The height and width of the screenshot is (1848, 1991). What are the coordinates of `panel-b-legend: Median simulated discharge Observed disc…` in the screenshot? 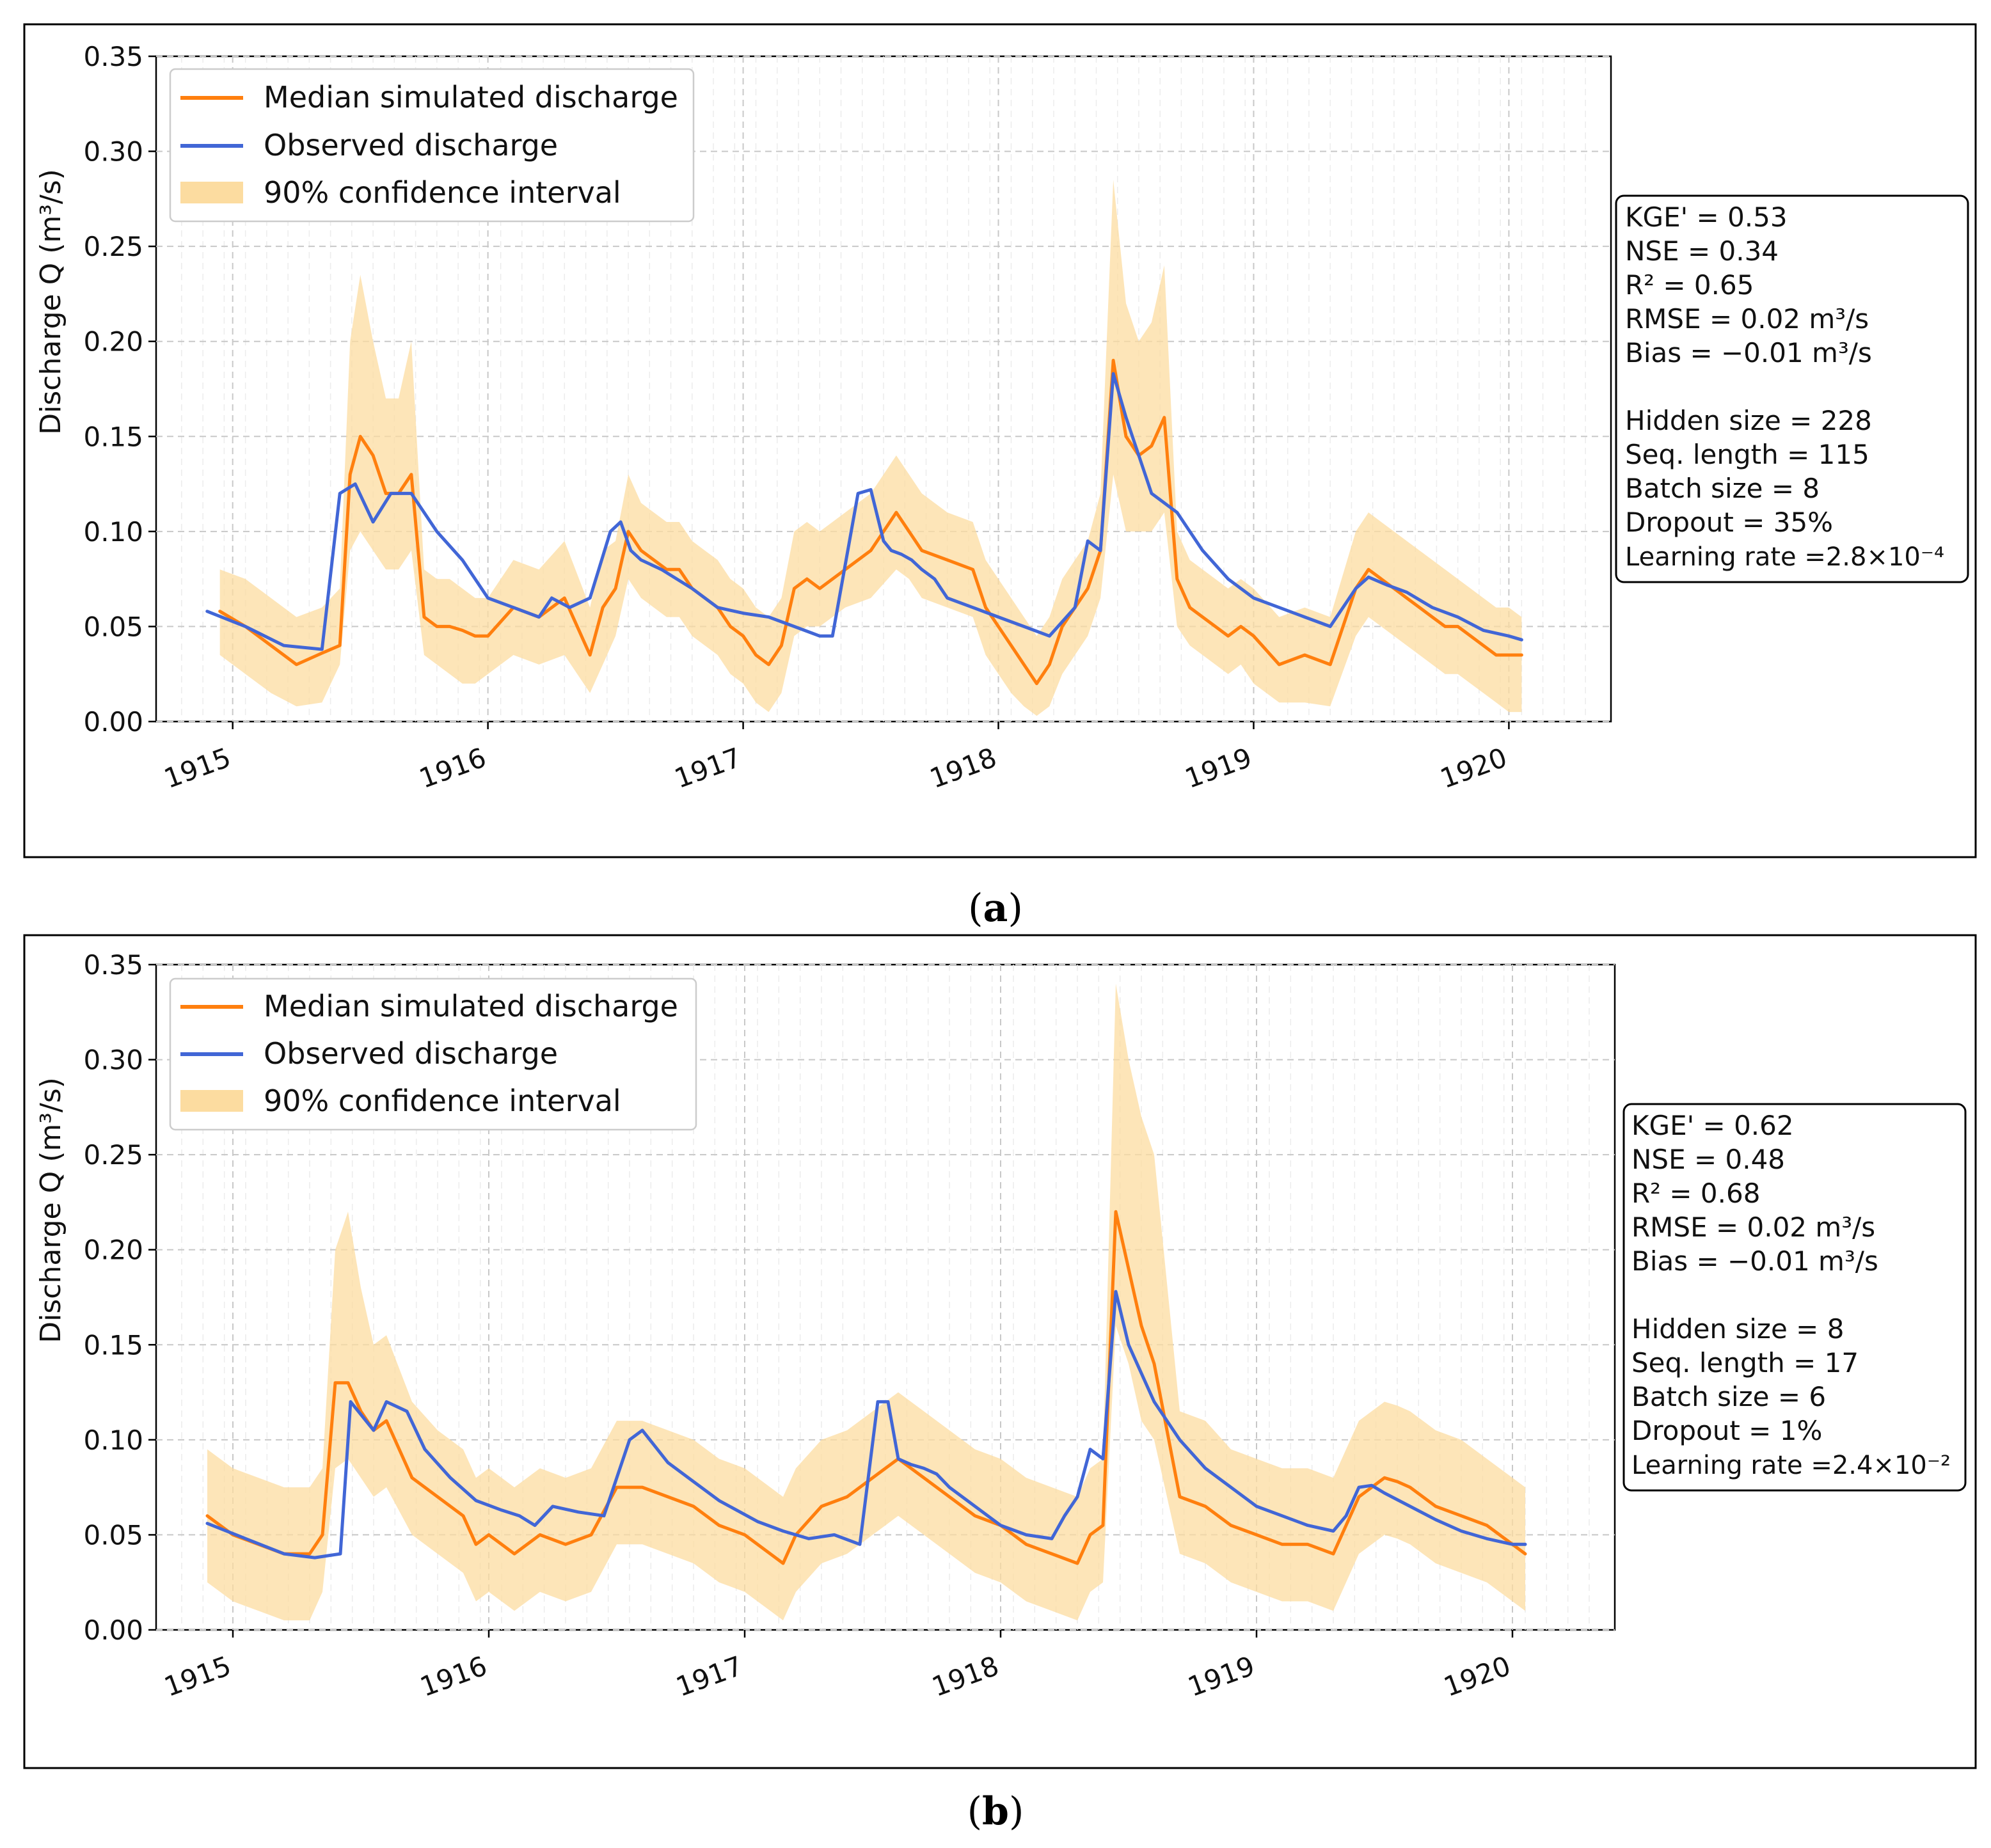 It's located at (433, 1054).